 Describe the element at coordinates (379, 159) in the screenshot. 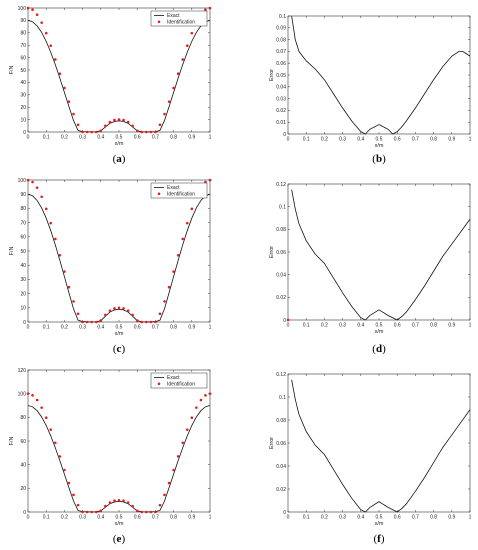

I see `panel-caption-b: (b)` at that location.